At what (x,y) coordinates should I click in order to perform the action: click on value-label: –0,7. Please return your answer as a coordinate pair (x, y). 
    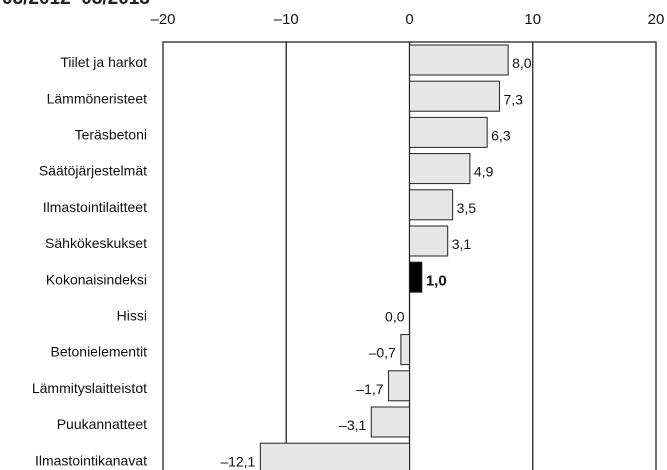
    Looking at the image, I should click on (382, 353).